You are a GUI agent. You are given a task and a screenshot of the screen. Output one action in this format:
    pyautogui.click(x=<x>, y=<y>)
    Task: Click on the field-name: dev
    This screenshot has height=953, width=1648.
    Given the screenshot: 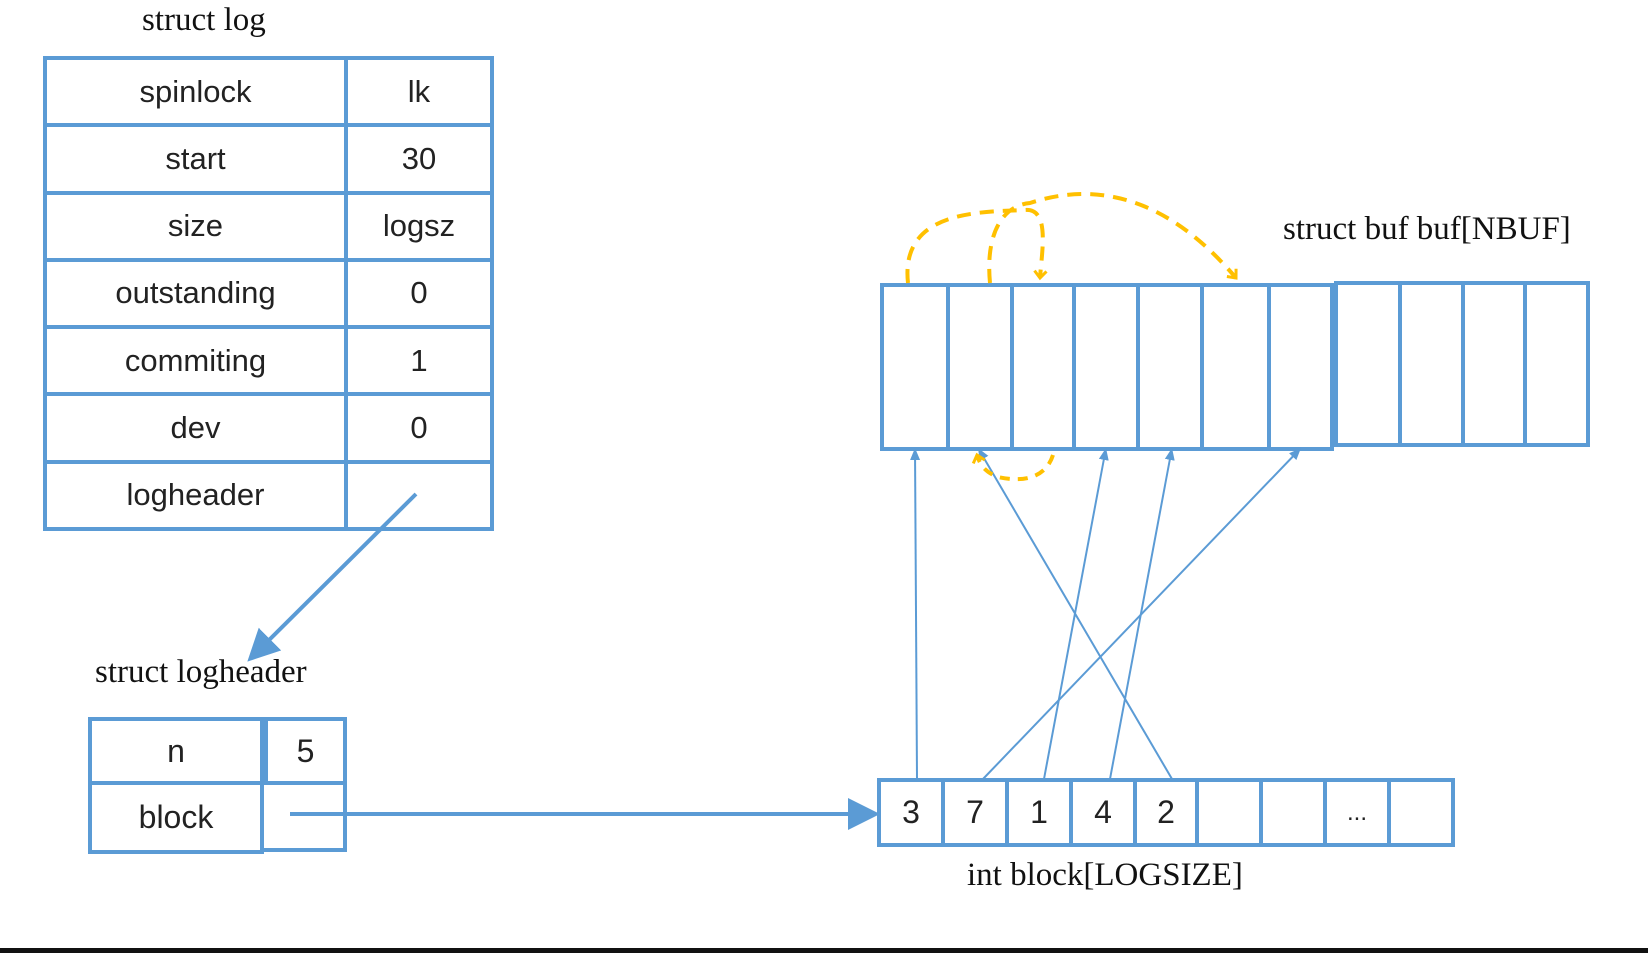 What is the action you would take?
    pyautogui.click(x=195, y=428)
    